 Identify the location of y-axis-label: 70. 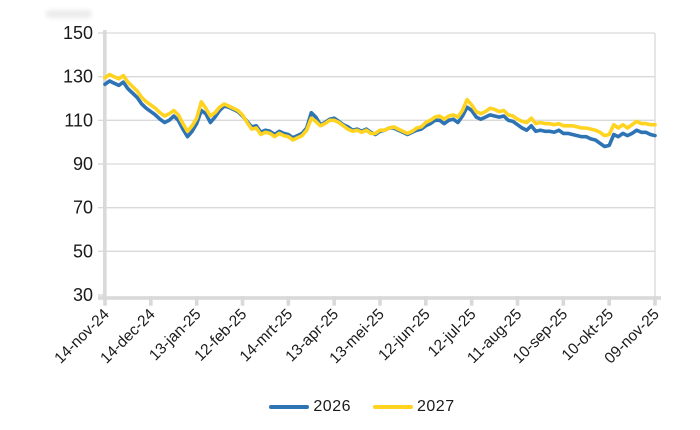
(83, 208).